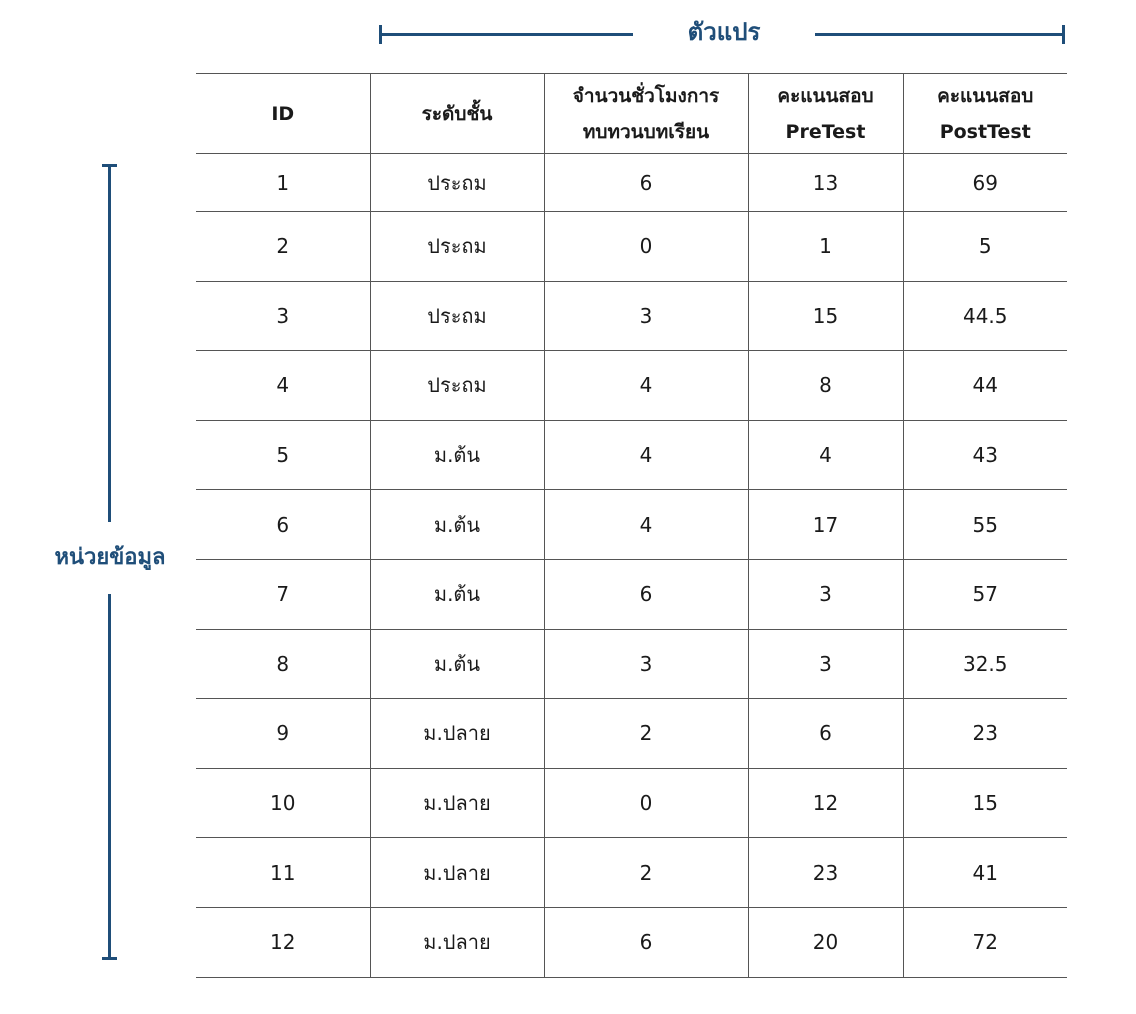 Image resolution: width=1136 pixels, height=1014 pixels. What do you see at coordinates (984, 733) in the screenshot?
I see `cell-posttest-score: 23` at bounding box center [984, 733].